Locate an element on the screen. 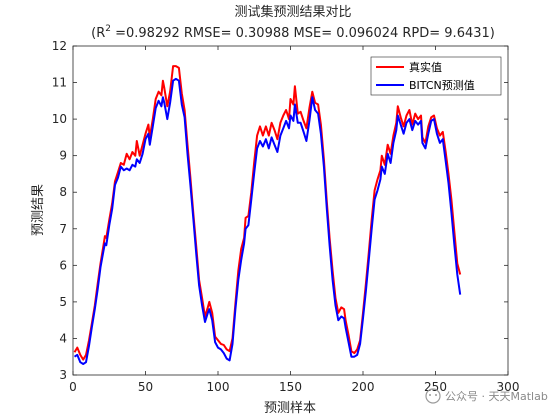  legend: 真实值 BITCN预测值 is located at coordinates (436, 76).